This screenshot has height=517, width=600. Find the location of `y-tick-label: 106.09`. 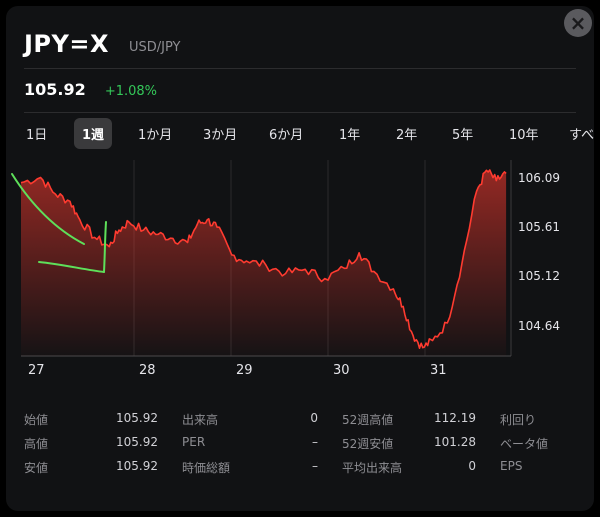

y-tick-label: 106.09 is located at coordinates (539, 178).